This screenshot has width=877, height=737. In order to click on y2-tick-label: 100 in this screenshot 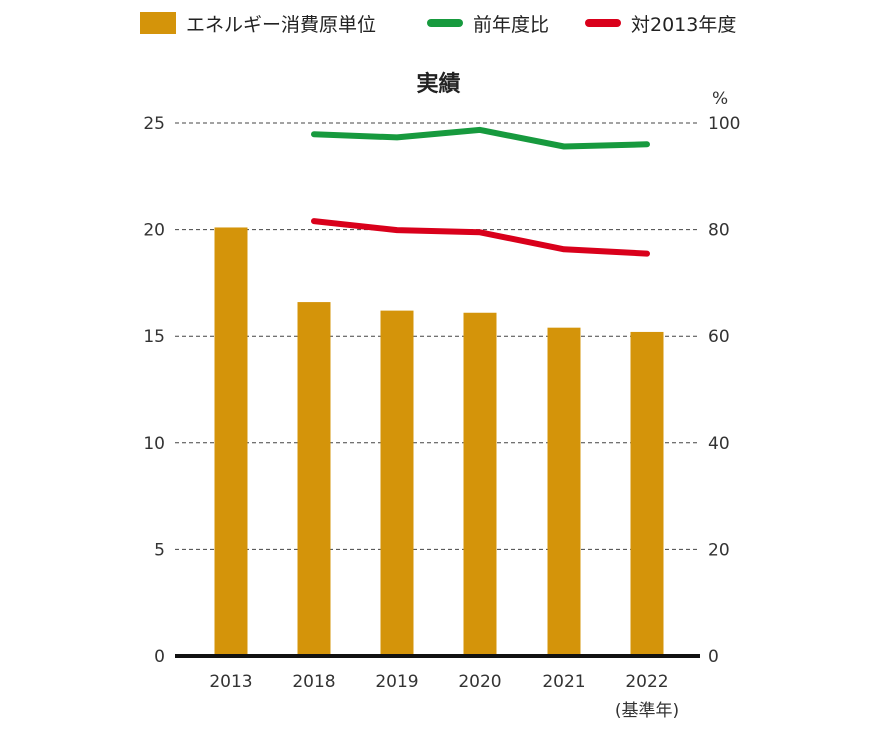, I will do `click(724, 124)`.